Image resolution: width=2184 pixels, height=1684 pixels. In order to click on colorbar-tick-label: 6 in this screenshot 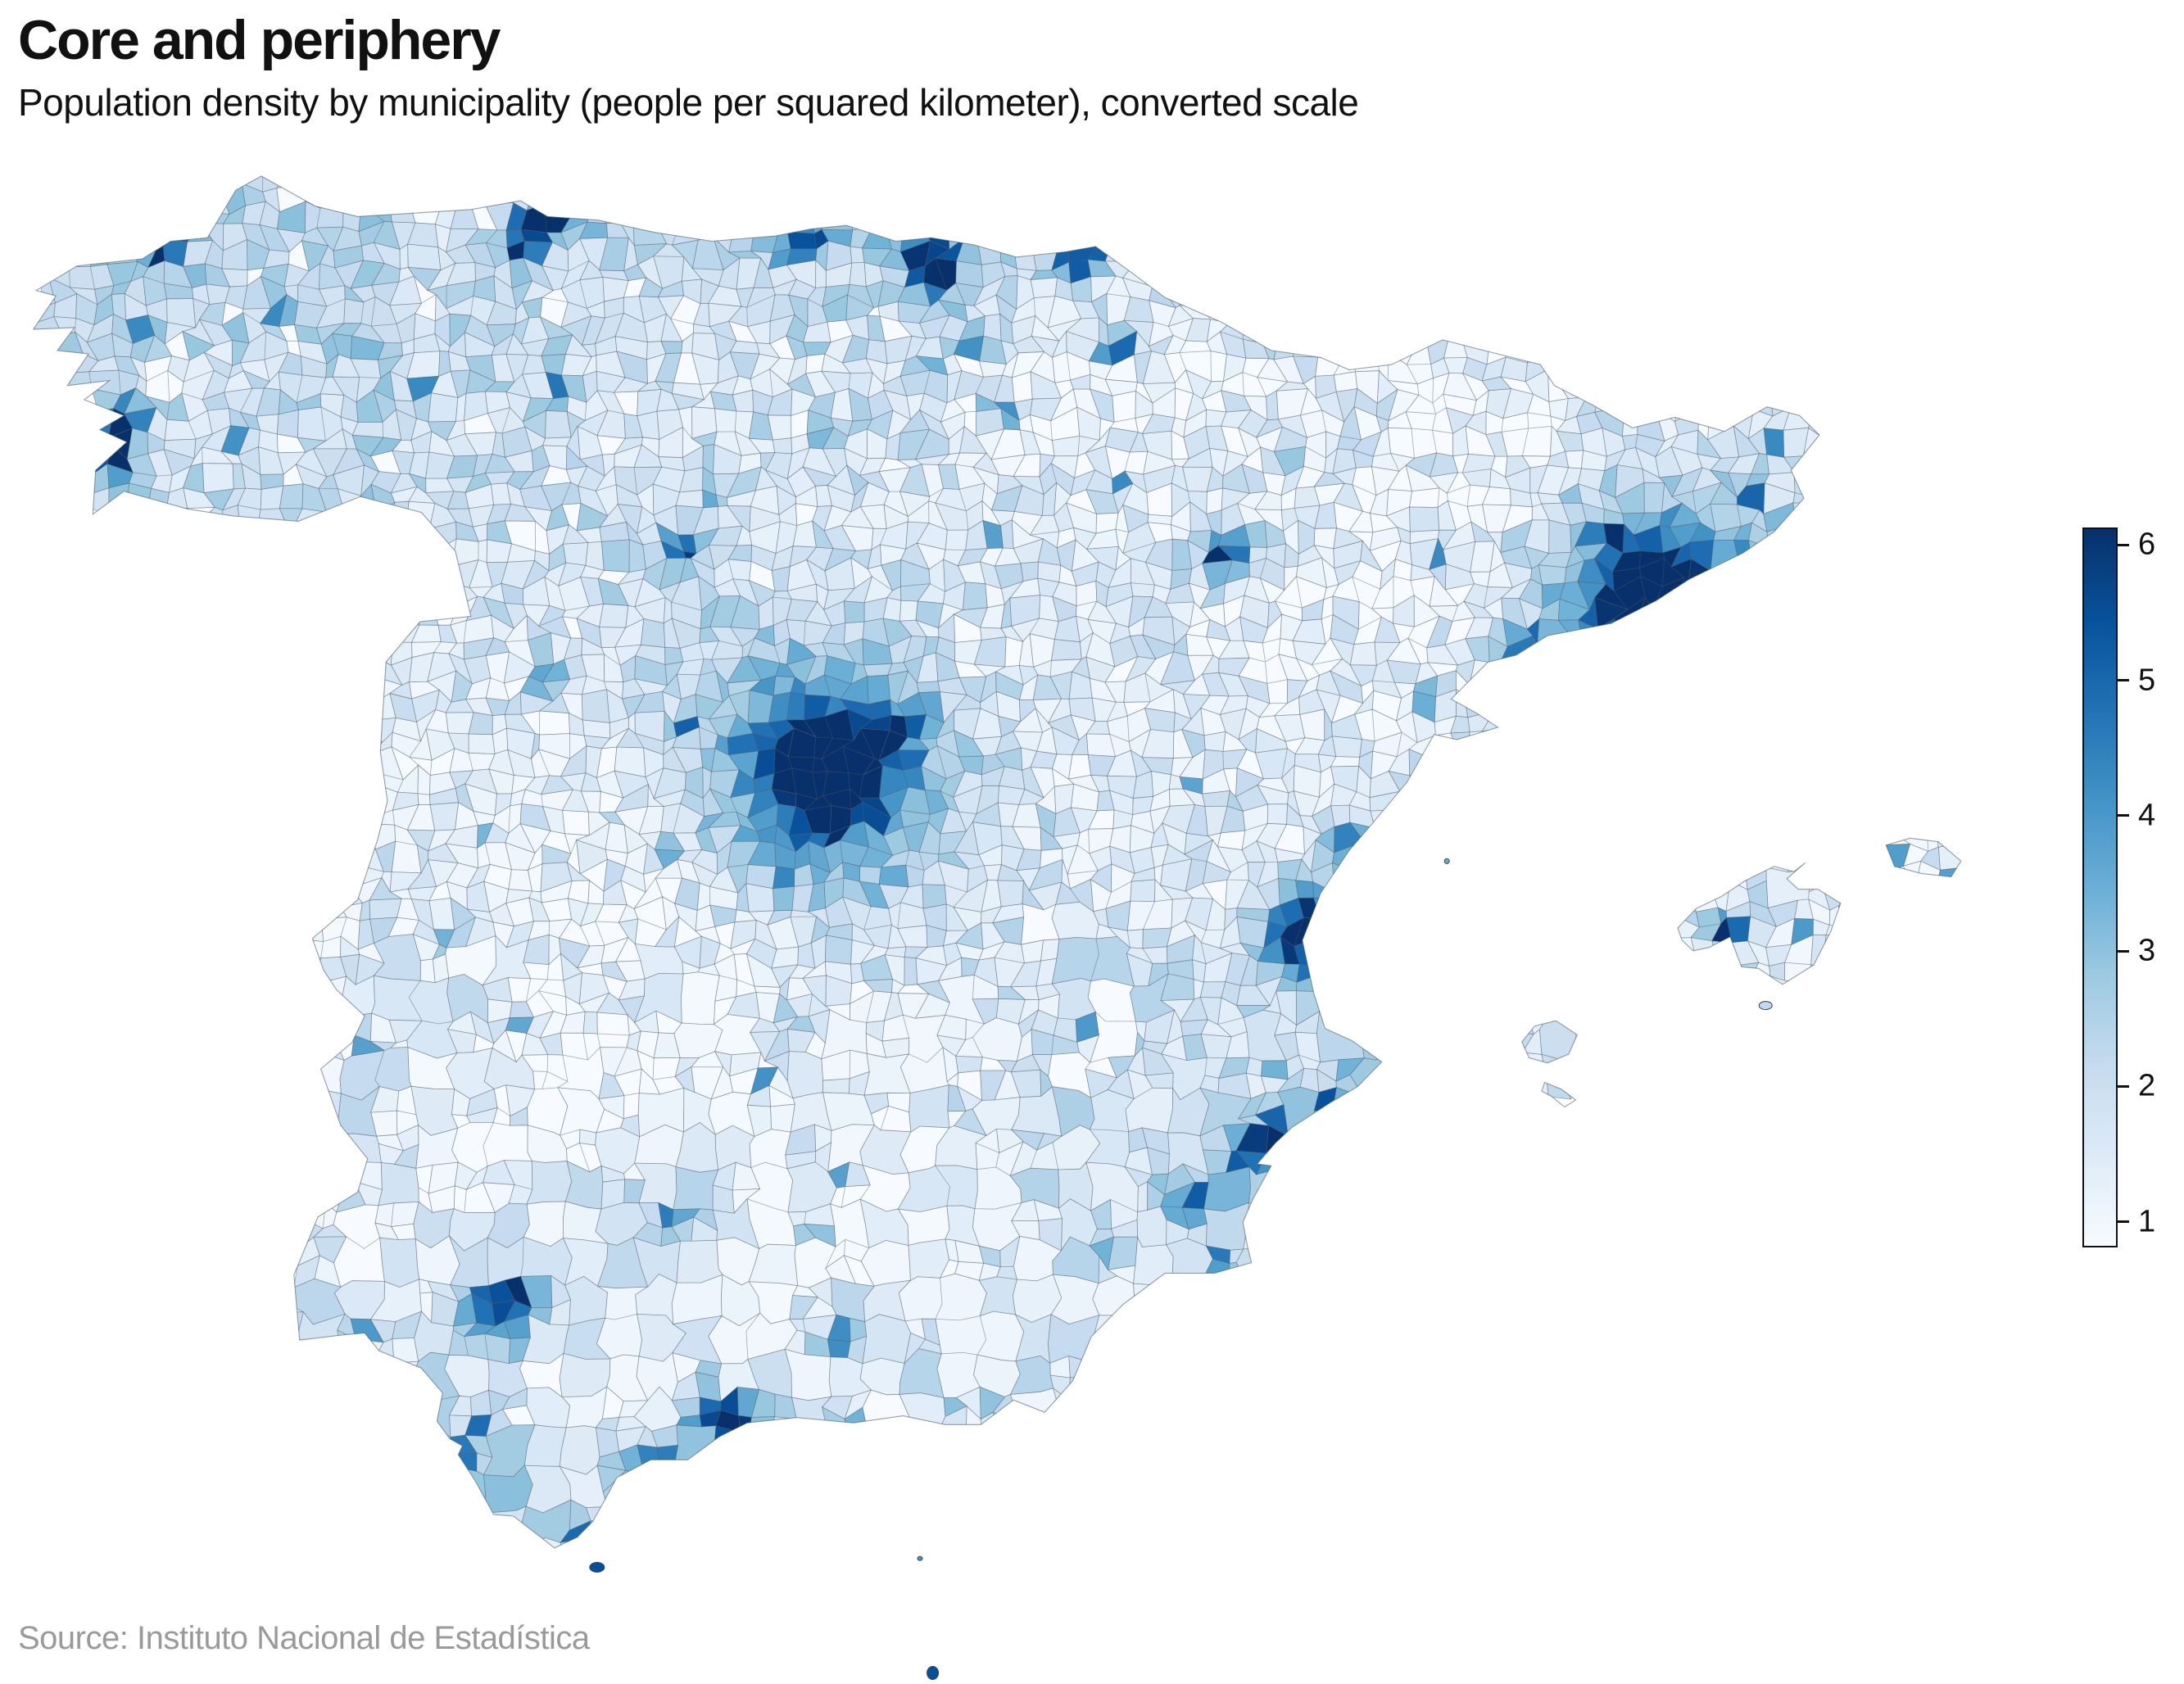, I will do `click(2147, 544)`.